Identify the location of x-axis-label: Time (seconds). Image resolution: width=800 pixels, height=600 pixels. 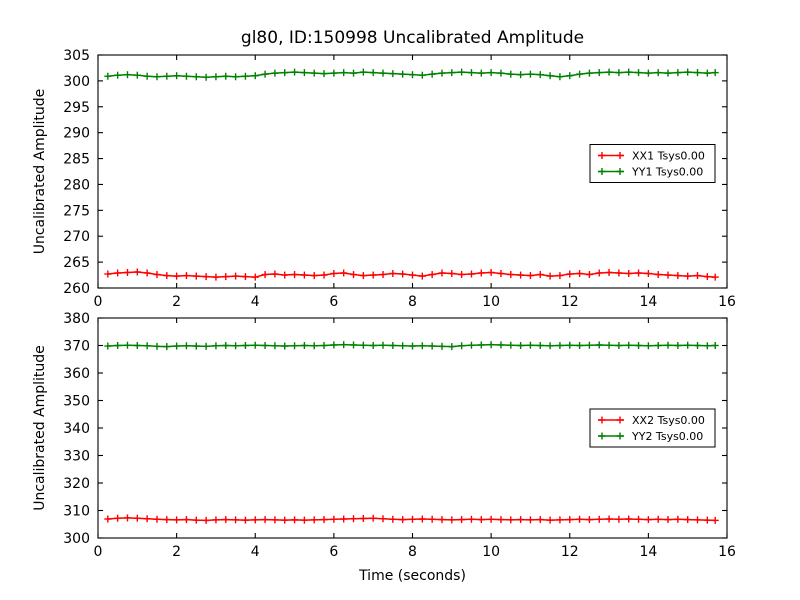
(412, 576).